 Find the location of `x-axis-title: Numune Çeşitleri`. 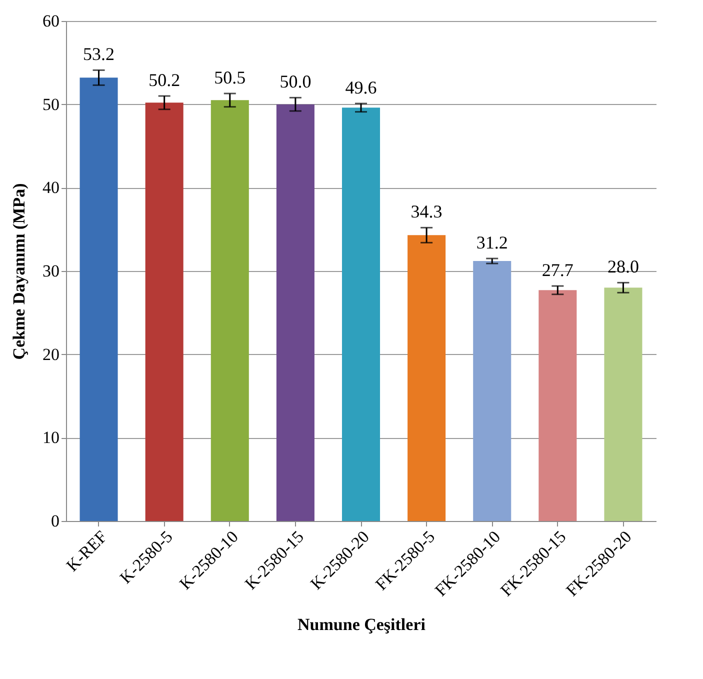

x-axis-title: Numune Çeşitleri is located at coordinates (362, 624).